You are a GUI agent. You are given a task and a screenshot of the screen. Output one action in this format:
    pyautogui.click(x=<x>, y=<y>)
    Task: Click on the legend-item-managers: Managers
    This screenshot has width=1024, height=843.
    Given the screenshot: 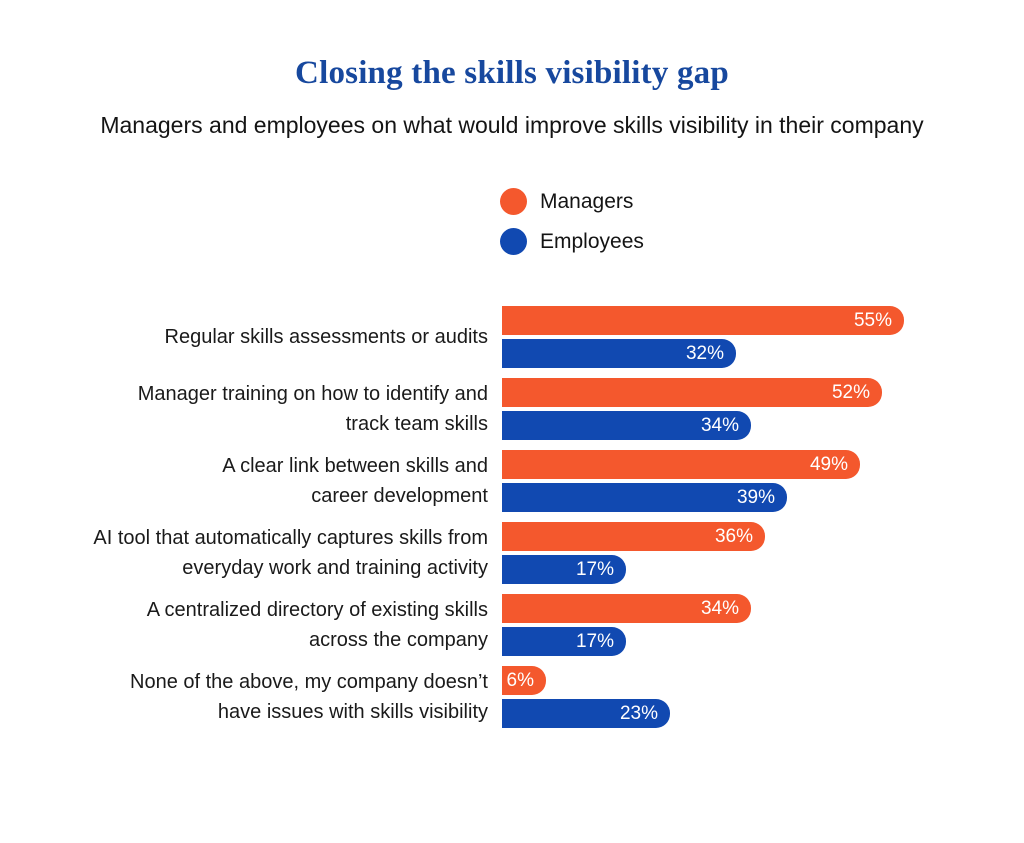 What is the action you would take?
    pyautogui.click(x=762, y=201)
    